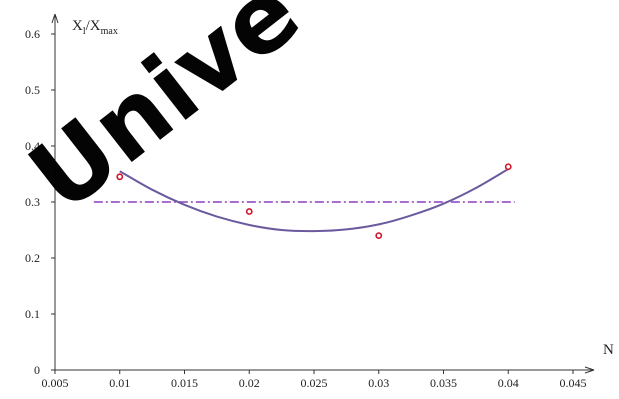 This screenshot has width=619, height=399. Describe the element at coordinates (32, 314) in the screenshot. I see `y-tick-label: 0.1` at that location.